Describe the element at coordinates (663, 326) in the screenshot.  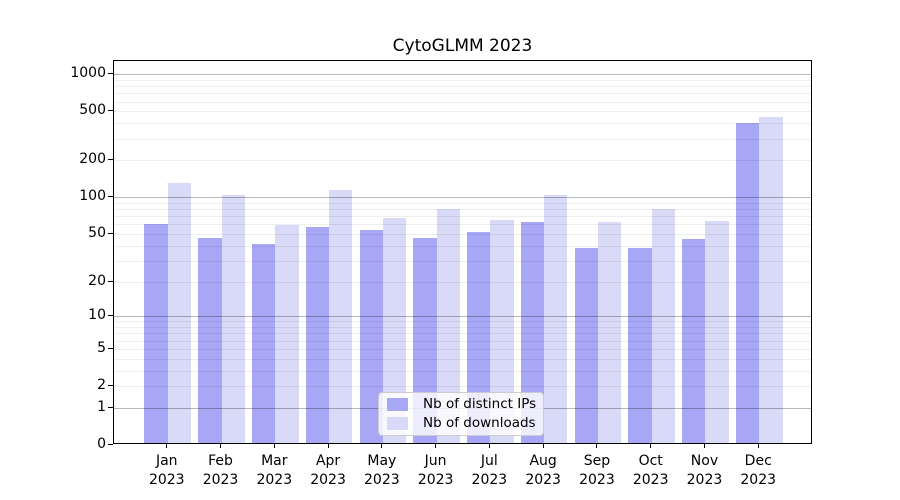
I see `bar-downloads-oct` at that location.